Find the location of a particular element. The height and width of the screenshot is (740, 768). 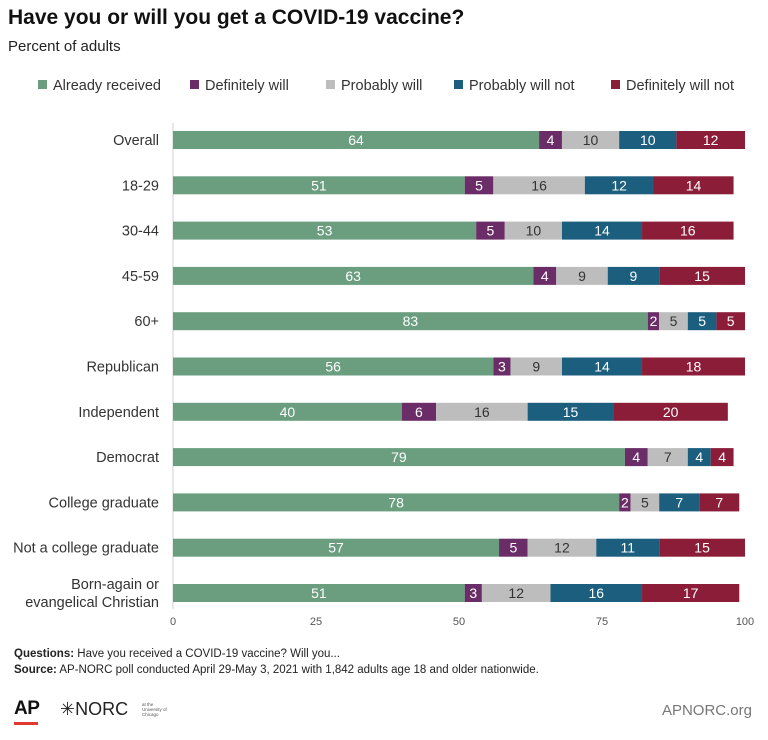

data-label: 14 is located at coordinates (694, 185).